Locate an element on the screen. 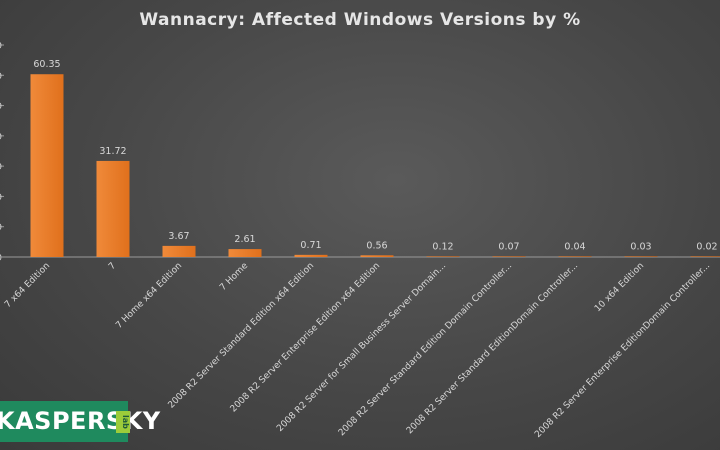  y-tick-label: 70 is located at coordinates (1, 47).